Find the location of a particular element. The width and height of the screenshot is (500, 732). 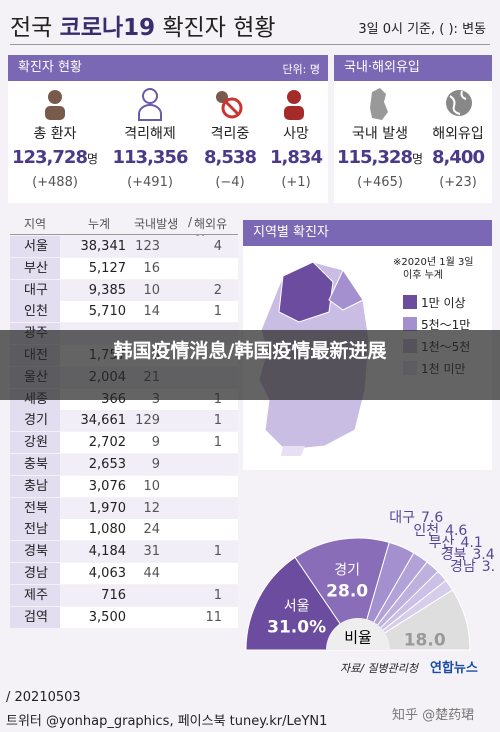

note-line: ※2020년 1월 3일 is located at coordinates (433, 262).